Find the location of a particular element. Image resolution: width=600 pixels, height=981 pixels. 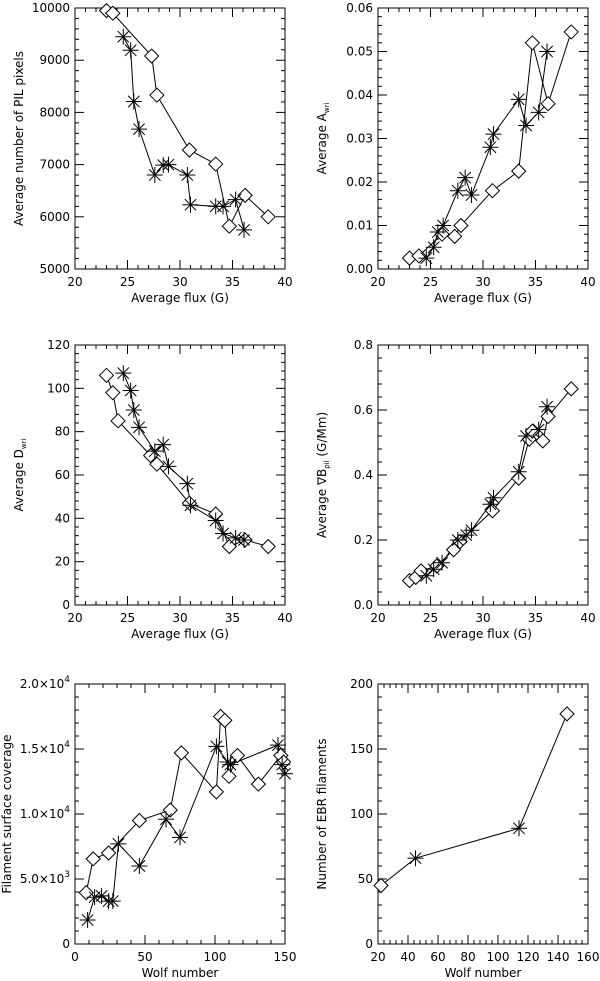

p2-axes-frame is located at coordinates (483, 138).